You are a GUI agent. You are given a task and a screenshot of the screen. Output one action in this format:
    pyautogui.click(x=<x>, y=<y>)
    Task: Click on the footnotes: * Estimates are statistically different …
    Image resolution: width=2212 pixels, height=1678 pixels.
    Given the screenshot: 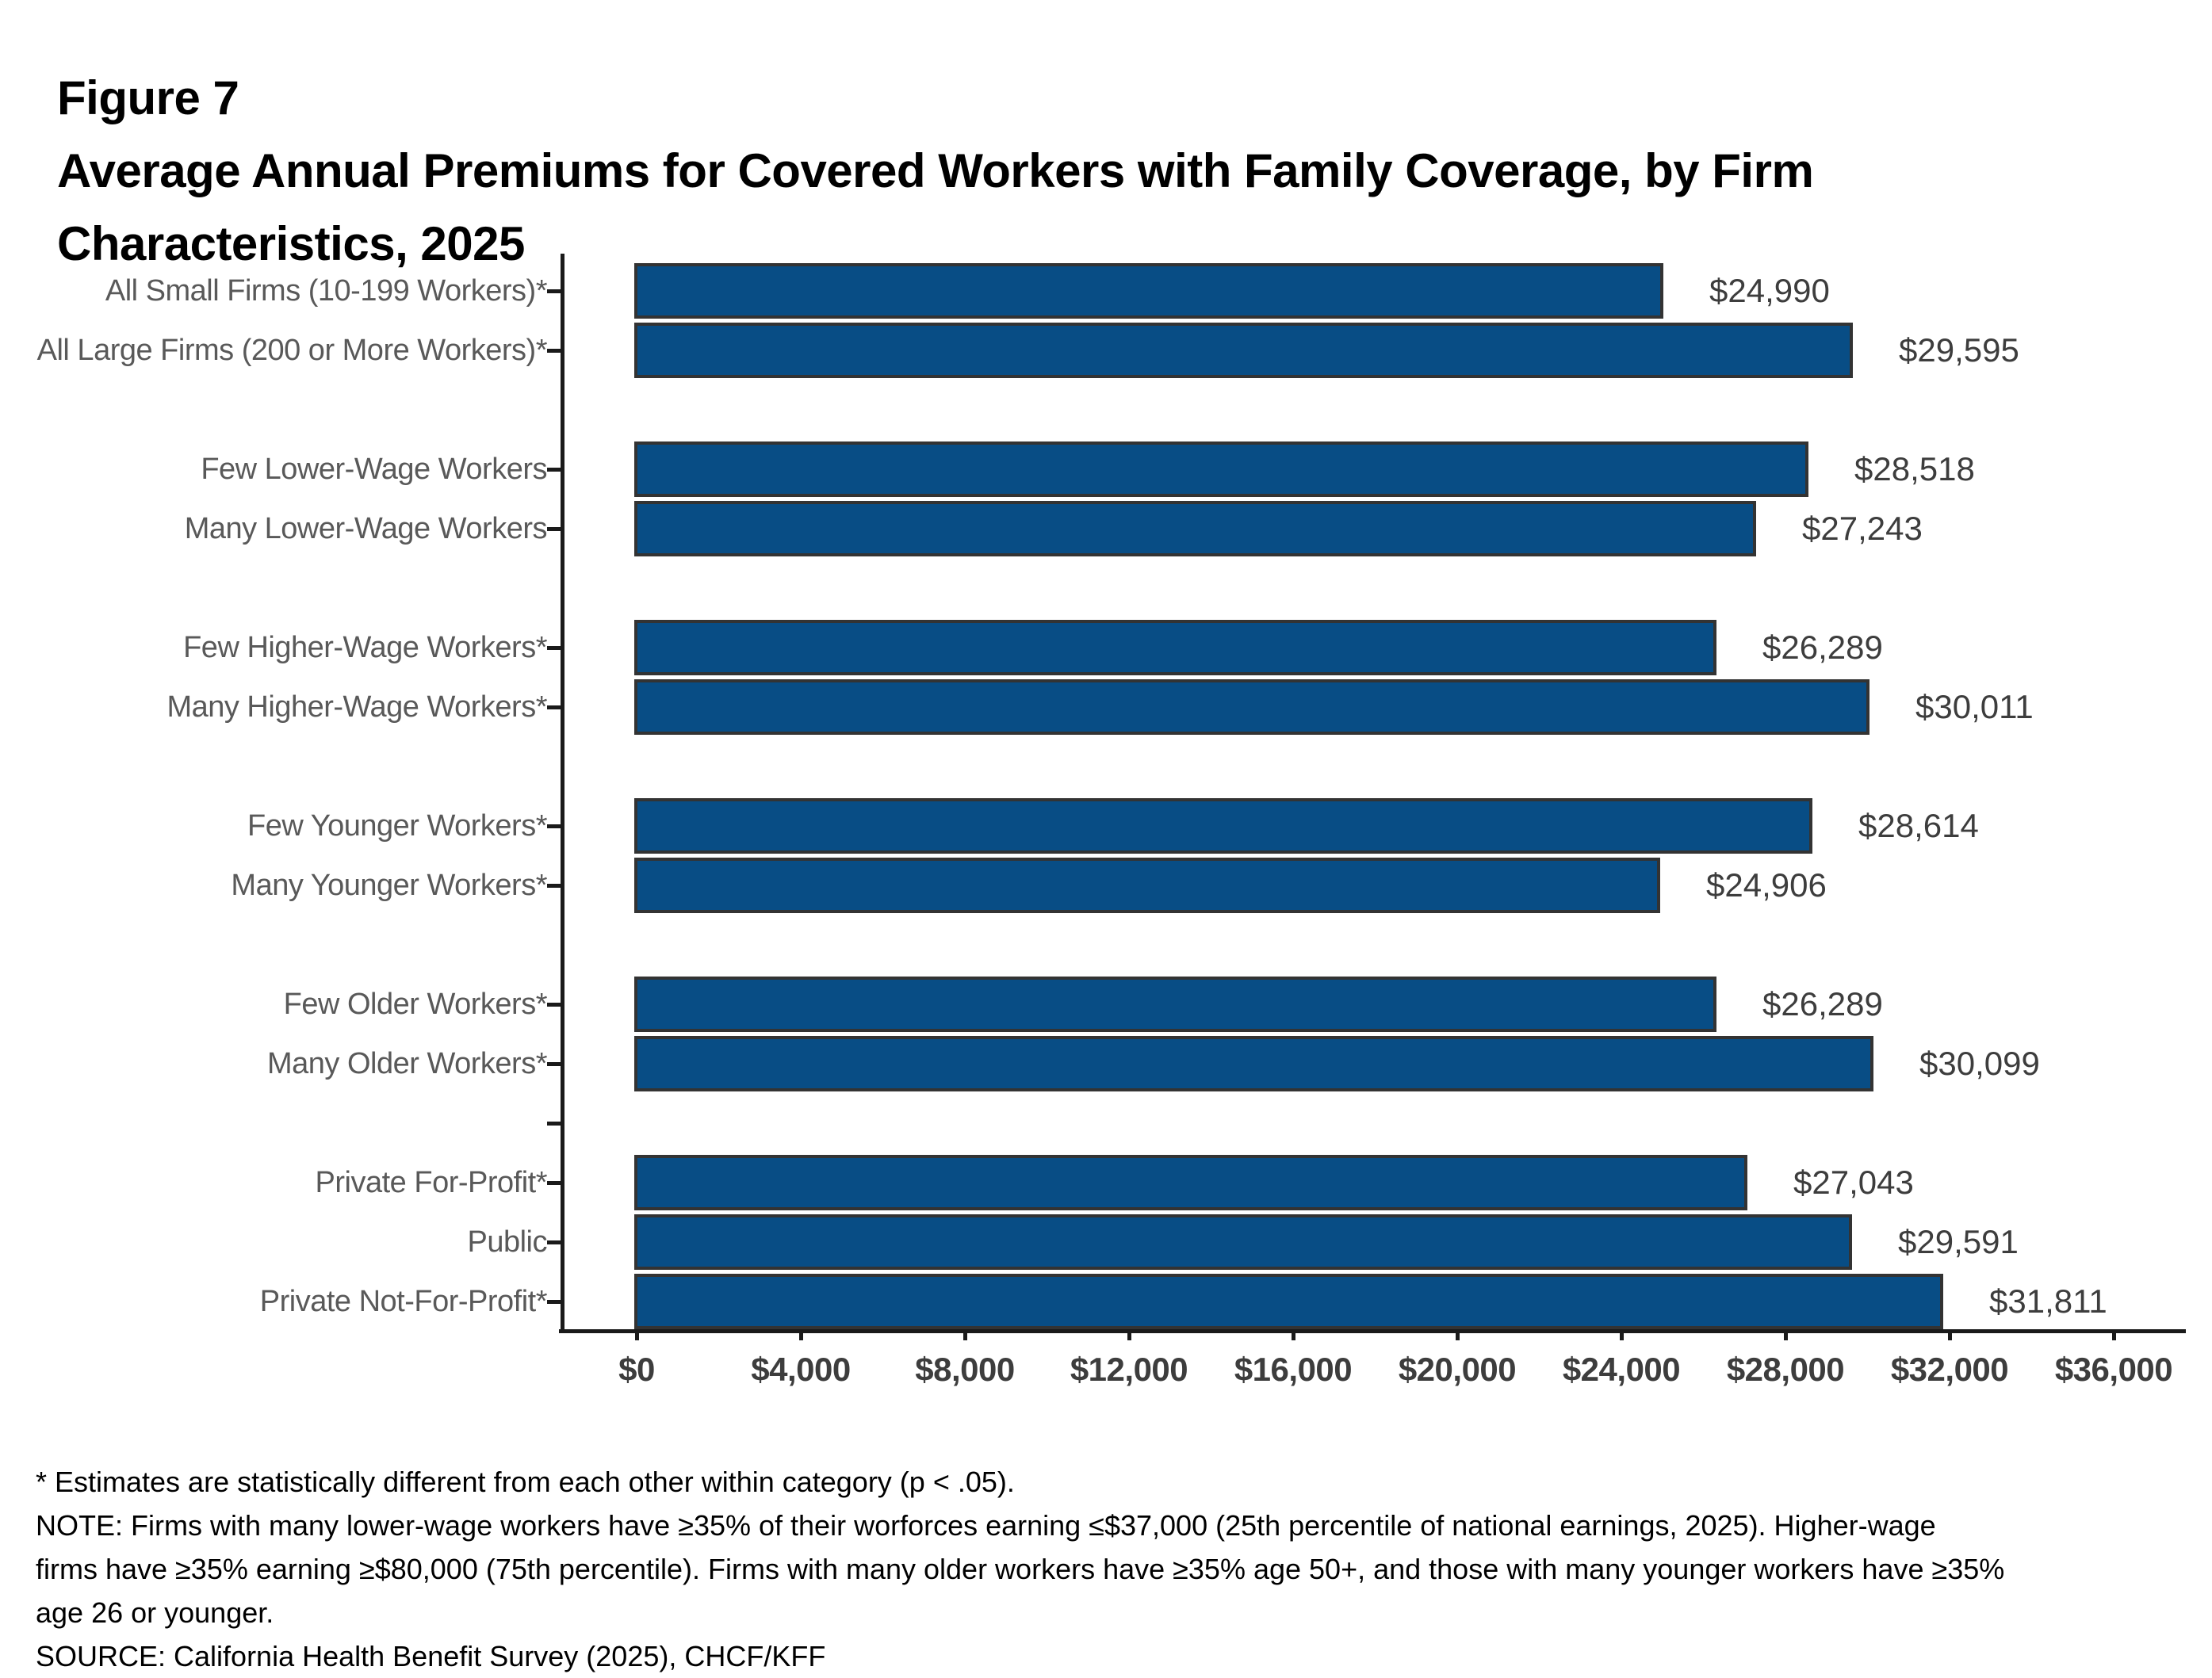 What is the action you would take?
    pyautogui.click(x=1020, y=1569)
    